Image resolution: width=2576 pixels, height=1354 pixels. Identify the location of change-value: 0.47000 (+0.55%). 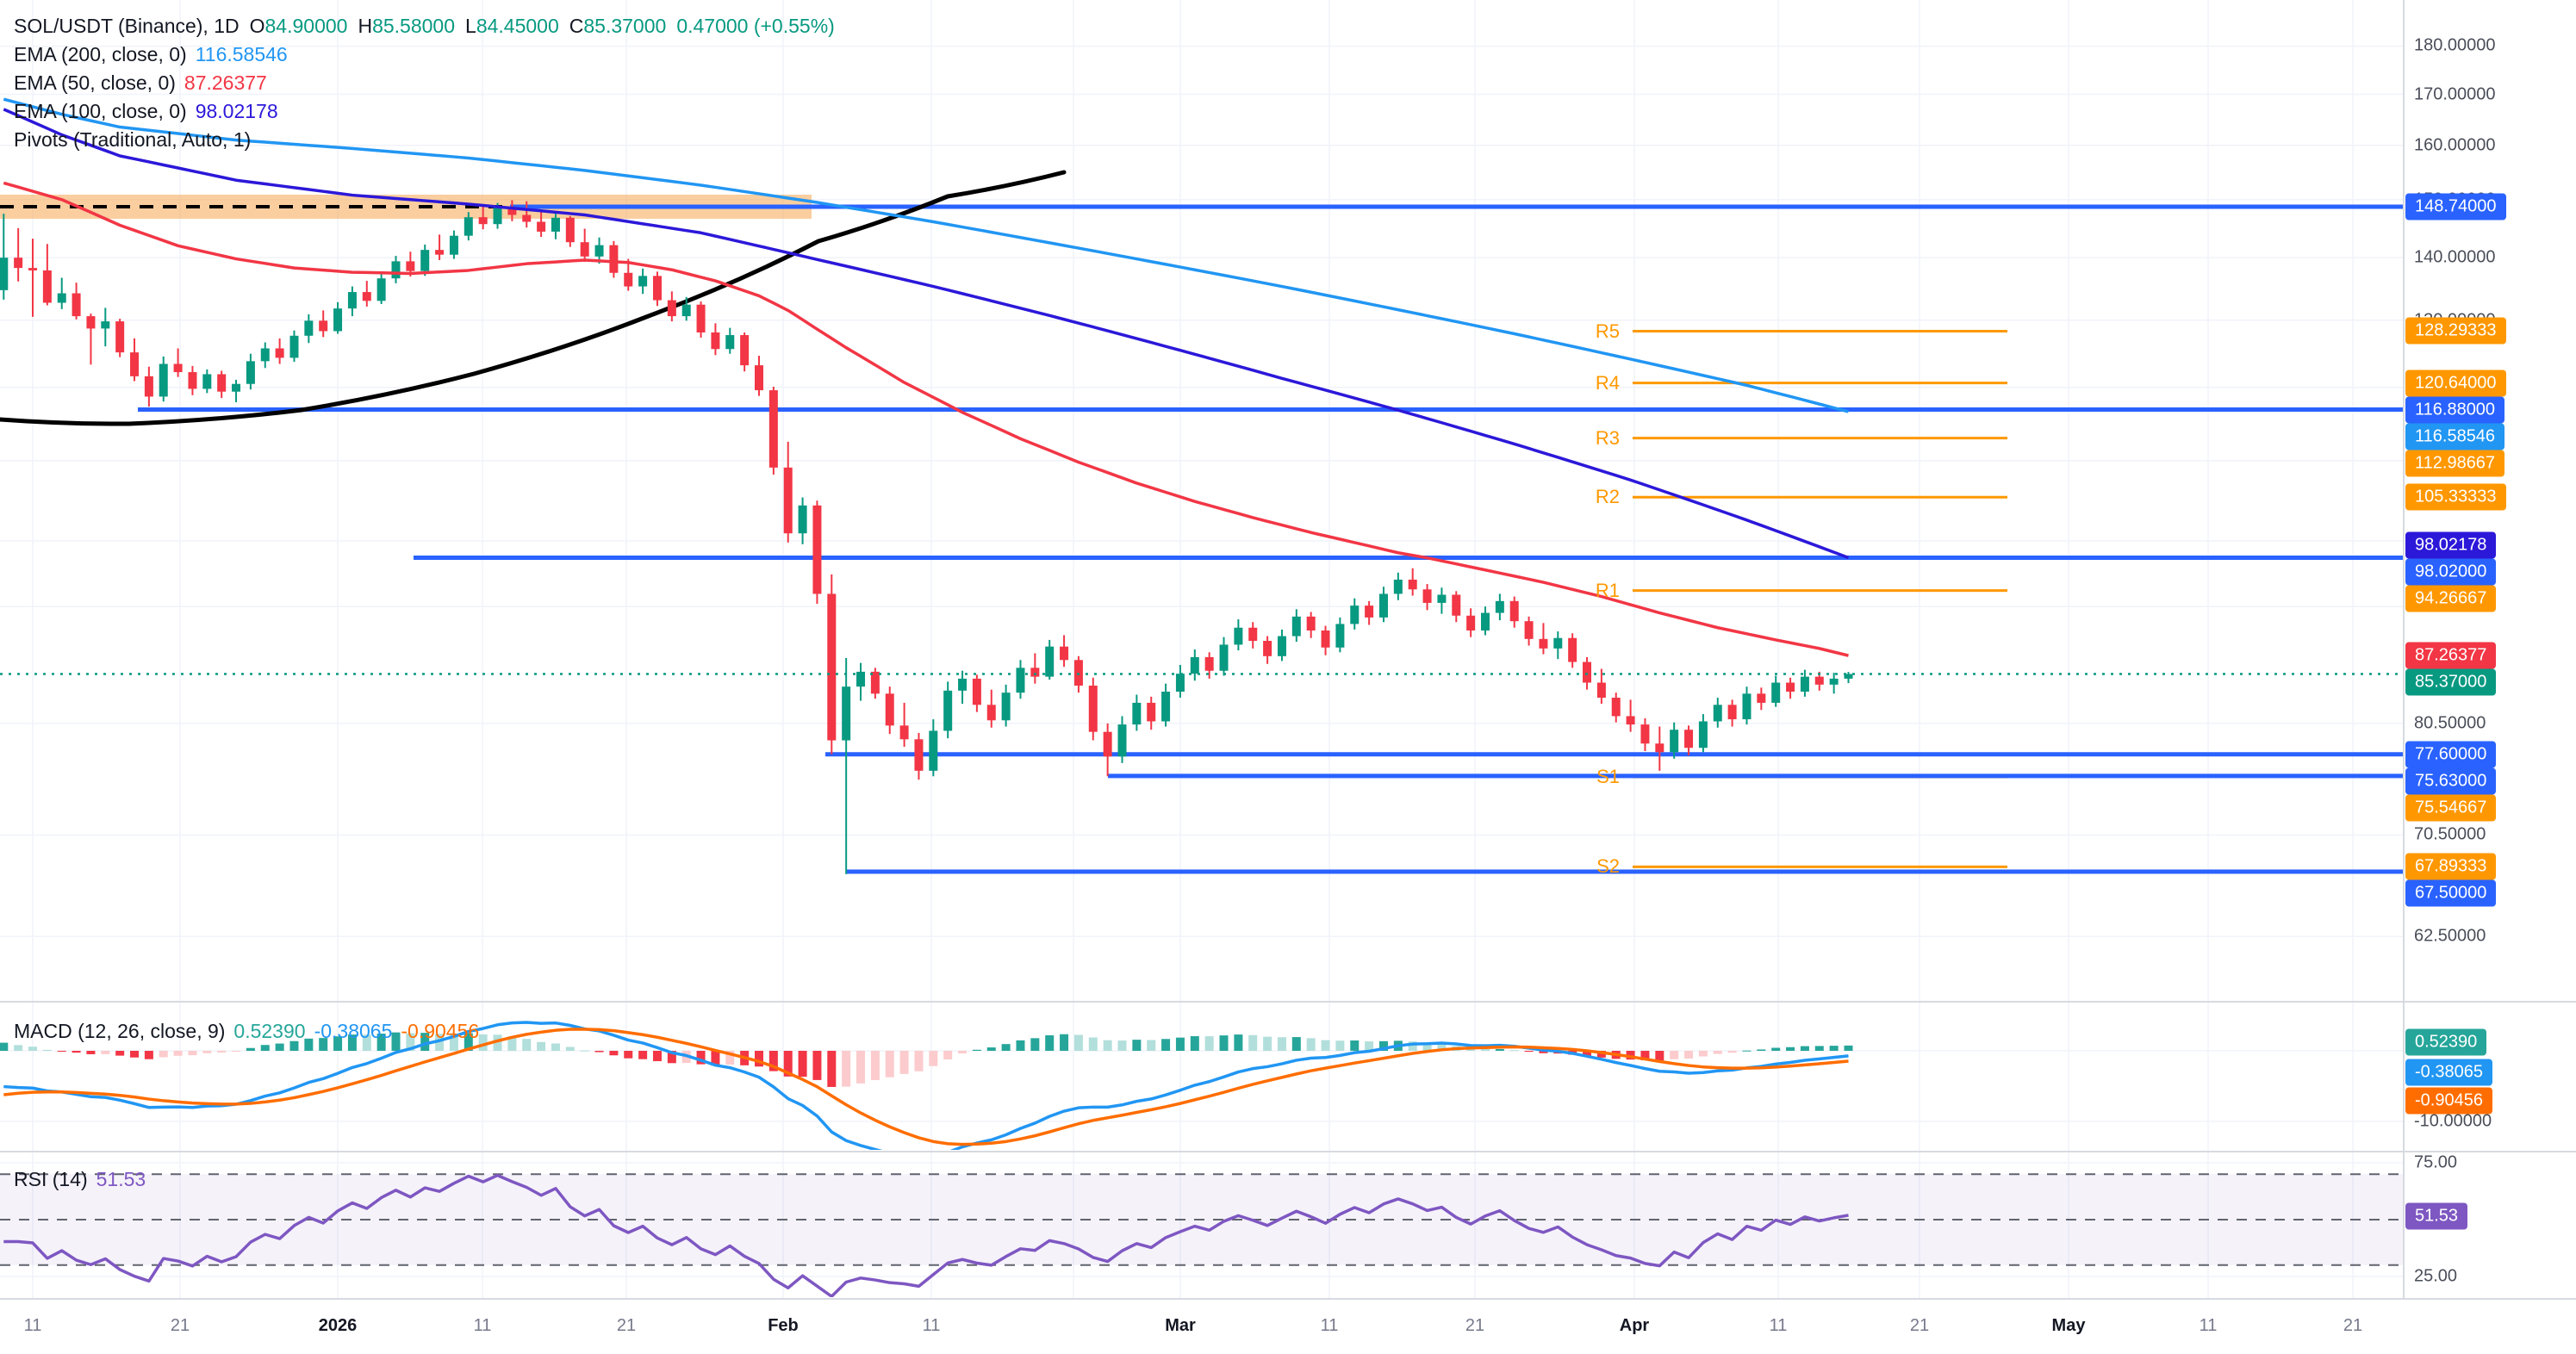
(756, 26).